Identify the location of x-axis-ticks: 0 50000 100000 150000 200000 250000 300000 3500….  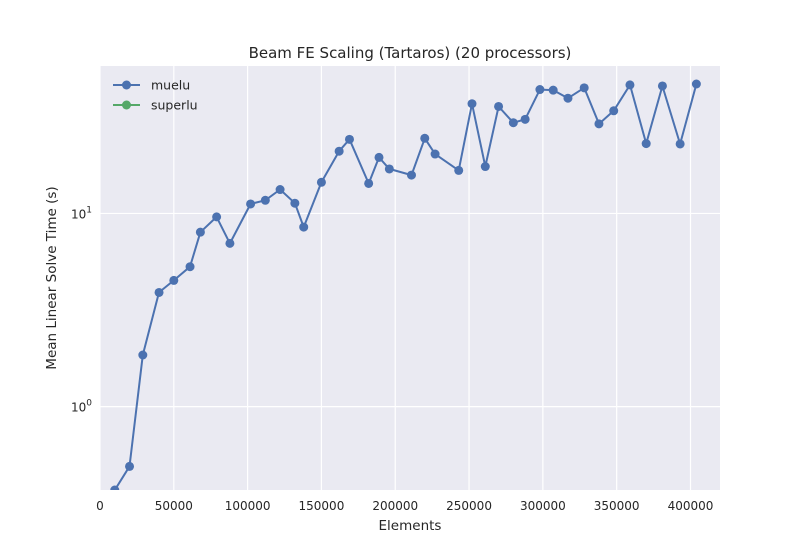
(404, 506).